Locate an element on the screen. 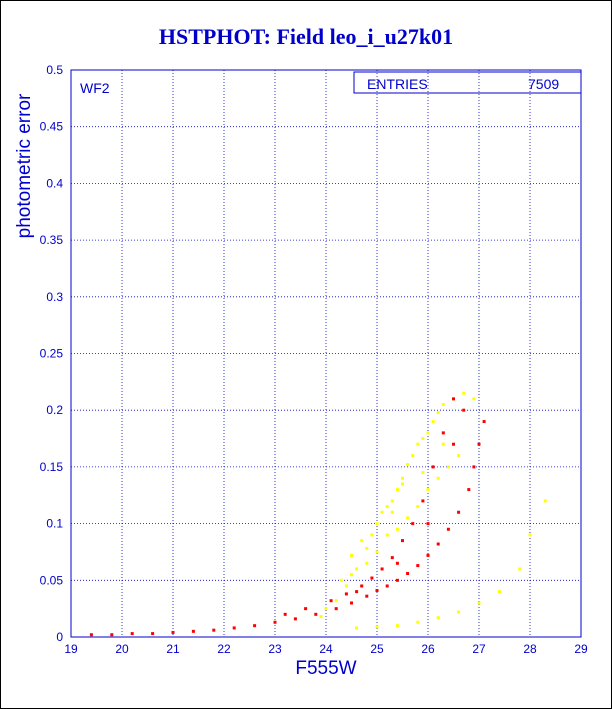 The height and width of the screenshot is (709, 612). x-tick-label: 26 is located at coordinates (428, 649).